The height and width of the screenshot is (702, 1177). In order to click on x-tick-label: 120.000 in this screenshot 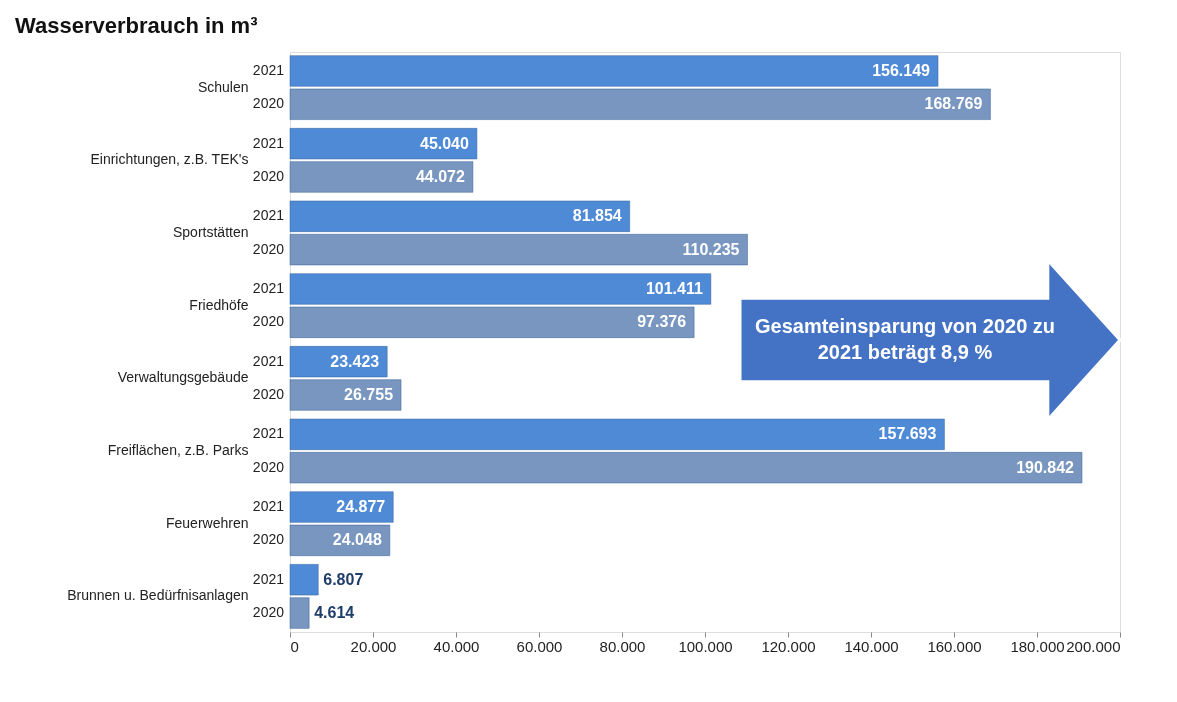, I will do `click(788, 646)`.